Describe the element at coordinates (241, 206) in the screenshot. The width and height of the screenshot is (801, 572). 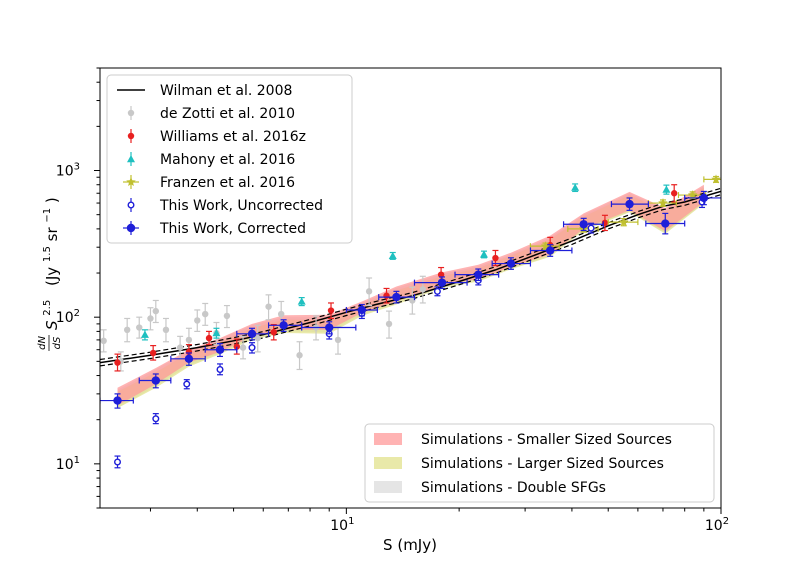
I see `legend-label: This Work, Uncorrected` at that location.